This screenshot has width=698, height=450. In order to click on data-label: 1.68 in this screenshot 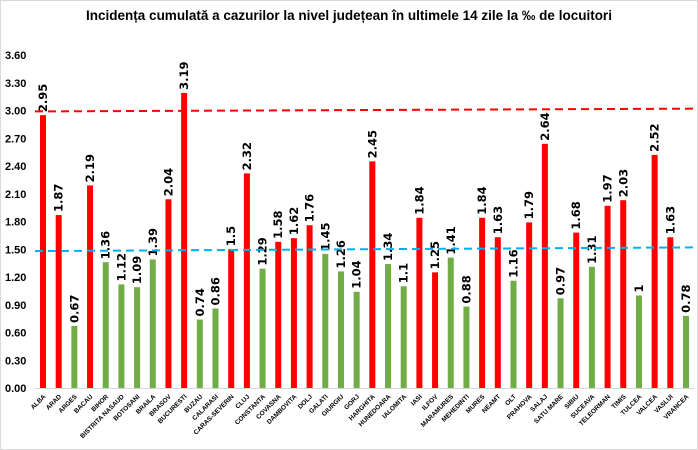, I will do `click(576, 215)`.